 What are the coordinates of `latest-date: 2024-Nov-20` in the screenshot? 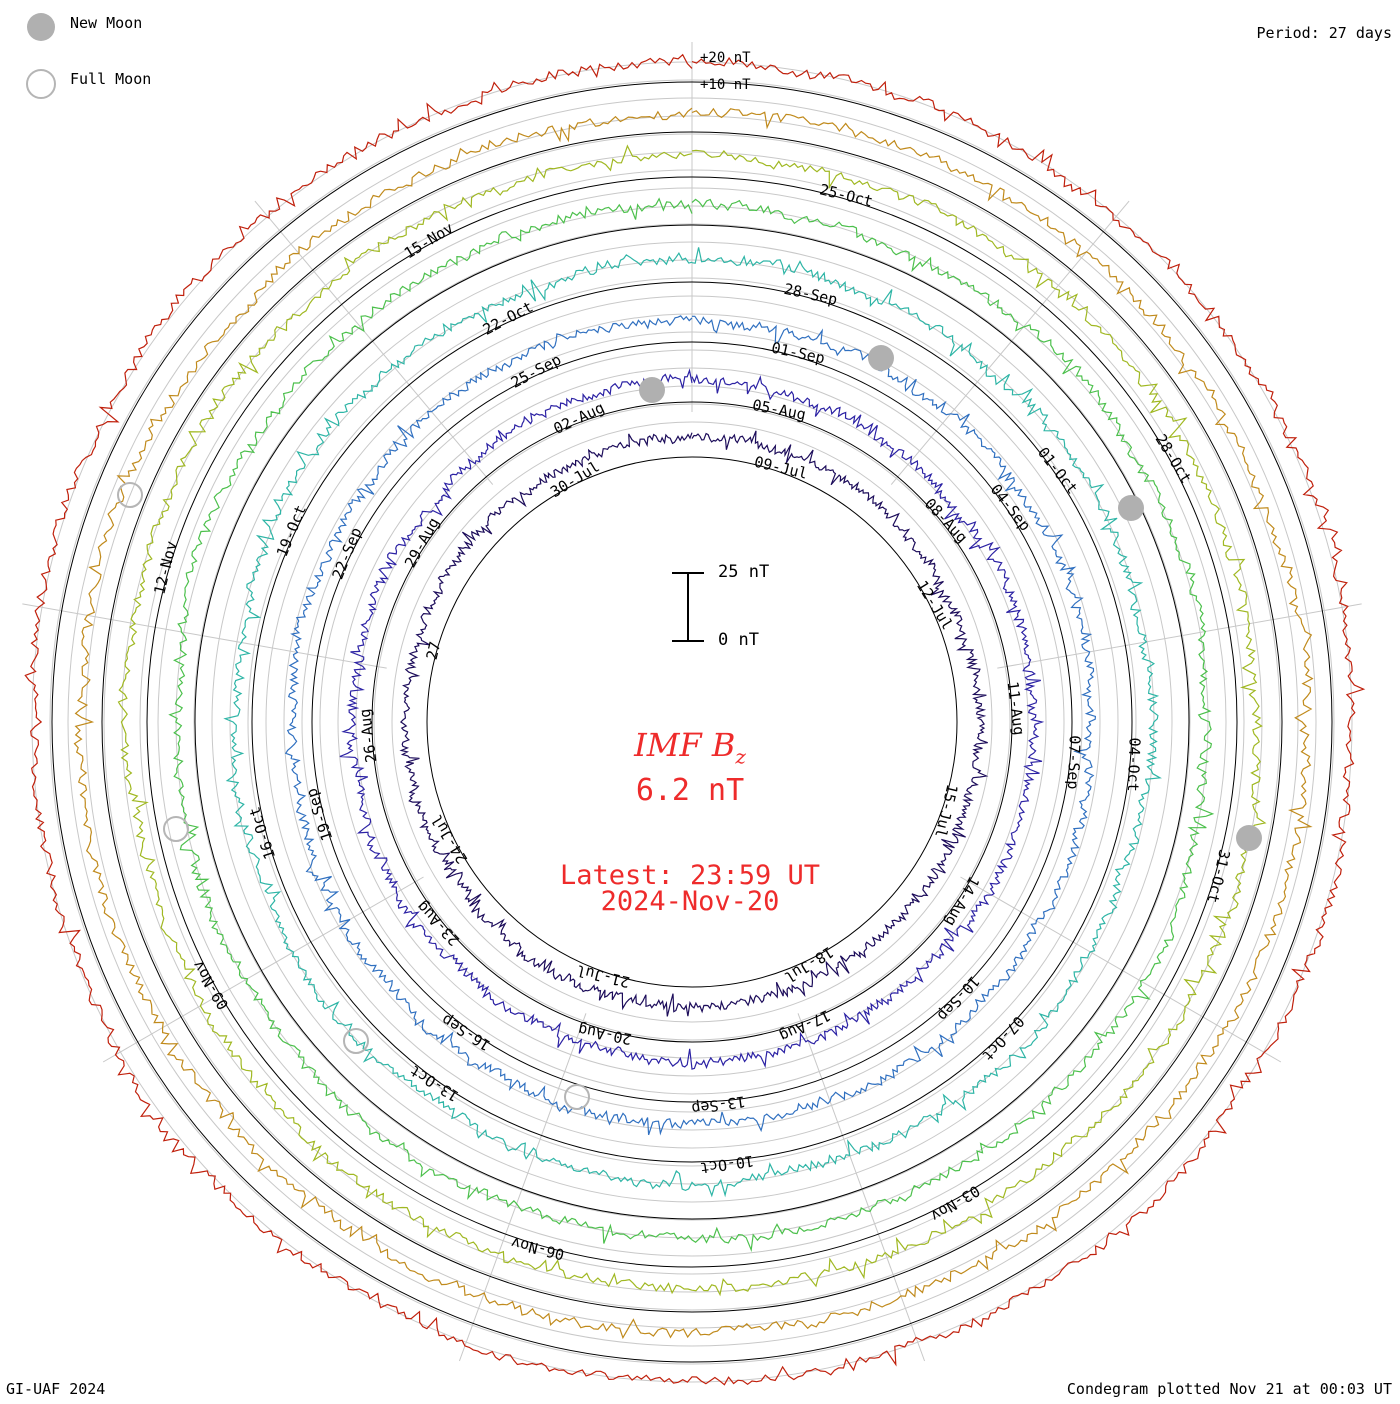 It's located at (690, 901).